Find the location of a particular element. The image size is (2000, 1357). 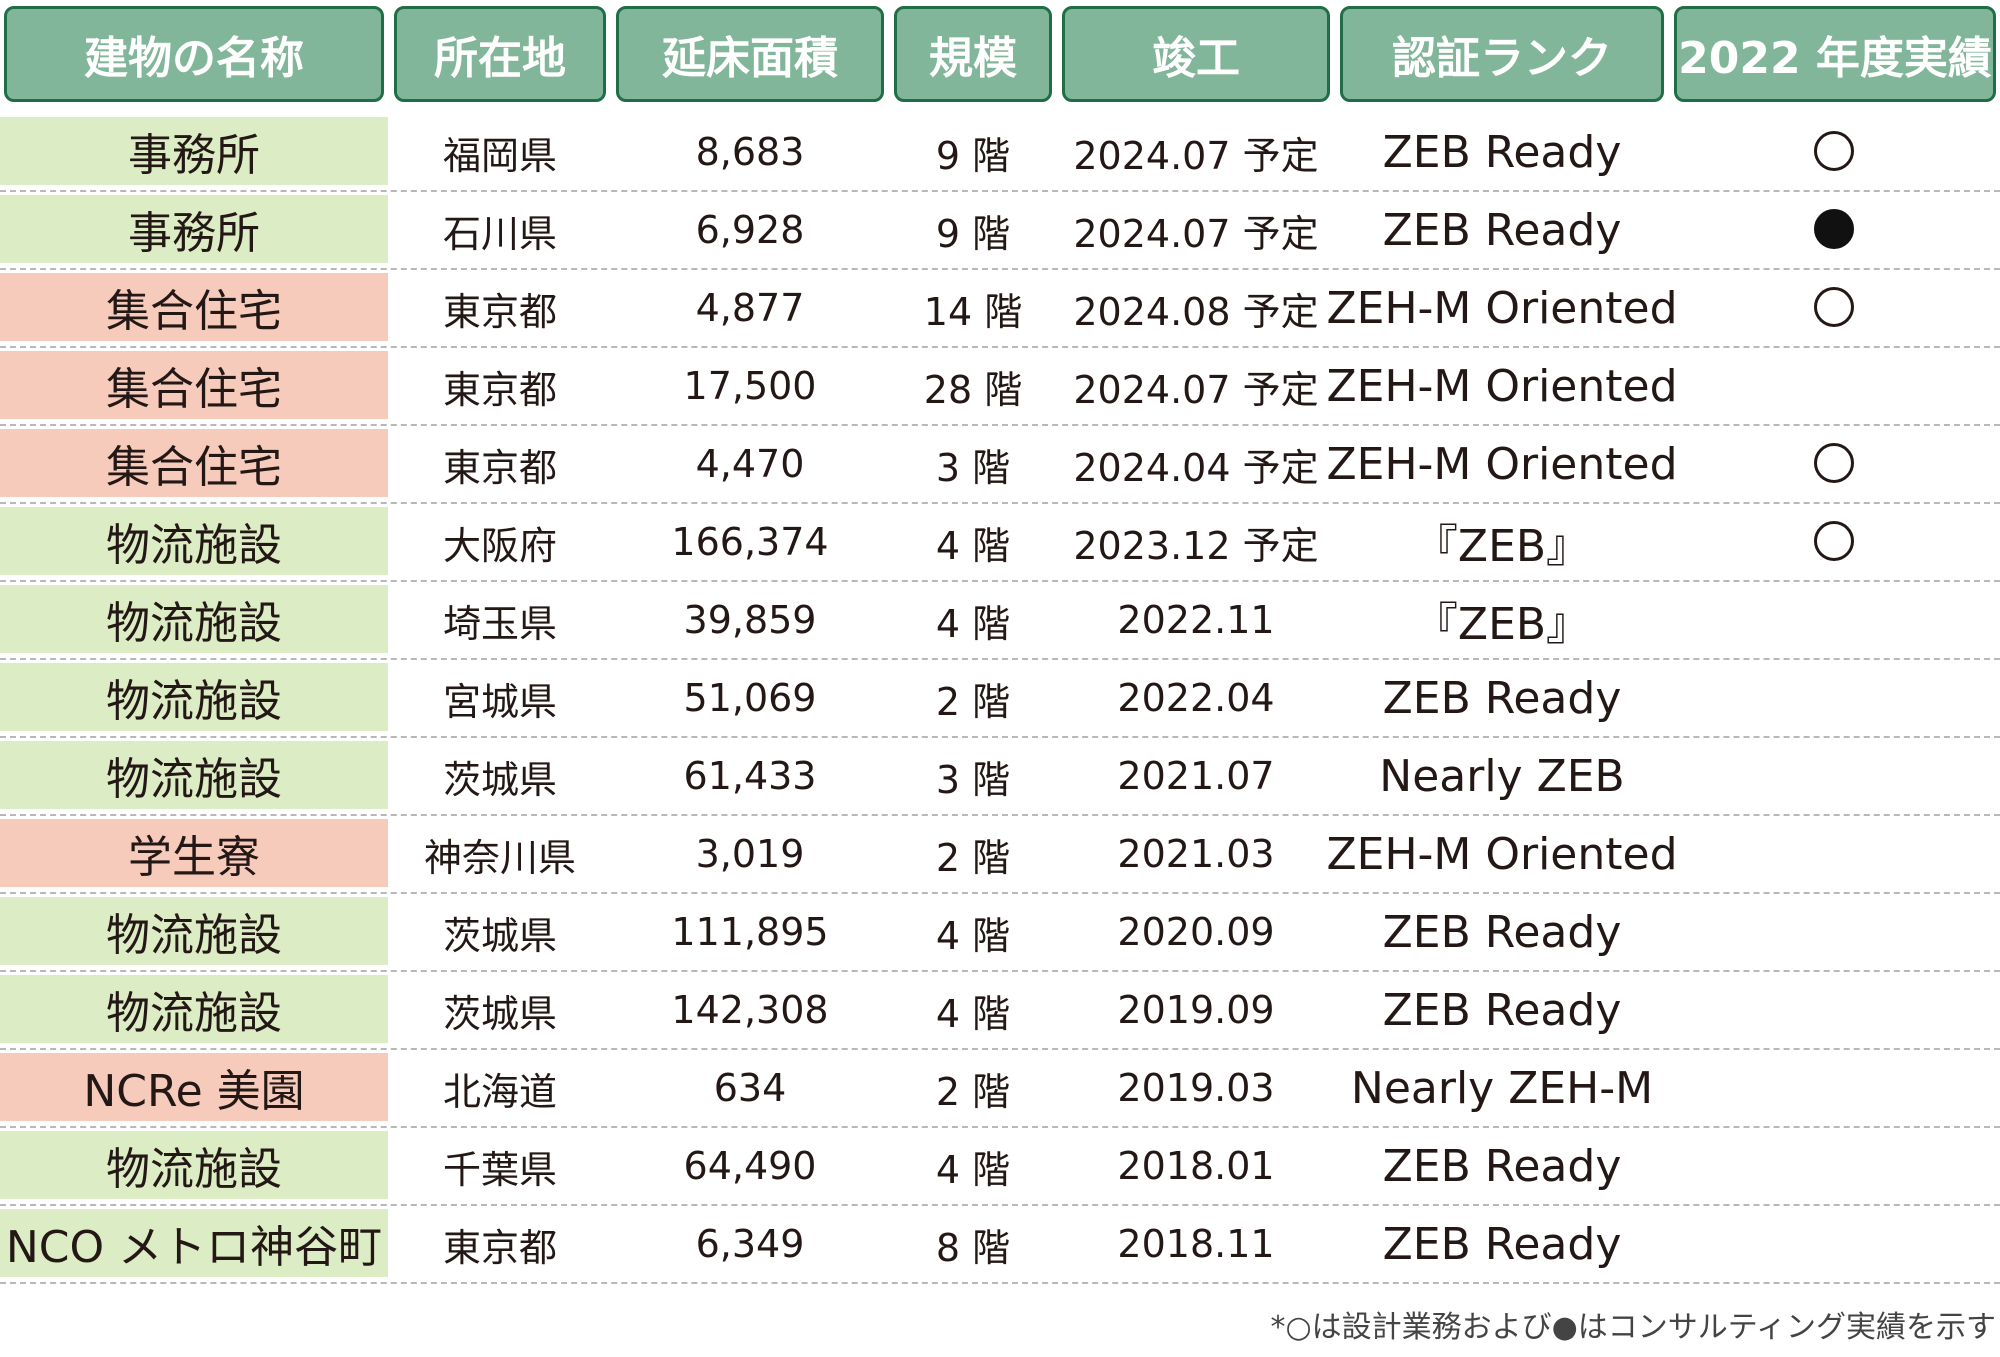

table-row: 物流施設 茨城県 111,895 4 階 2020.09 ZEB Ready is located at coordinates (1000, 933).